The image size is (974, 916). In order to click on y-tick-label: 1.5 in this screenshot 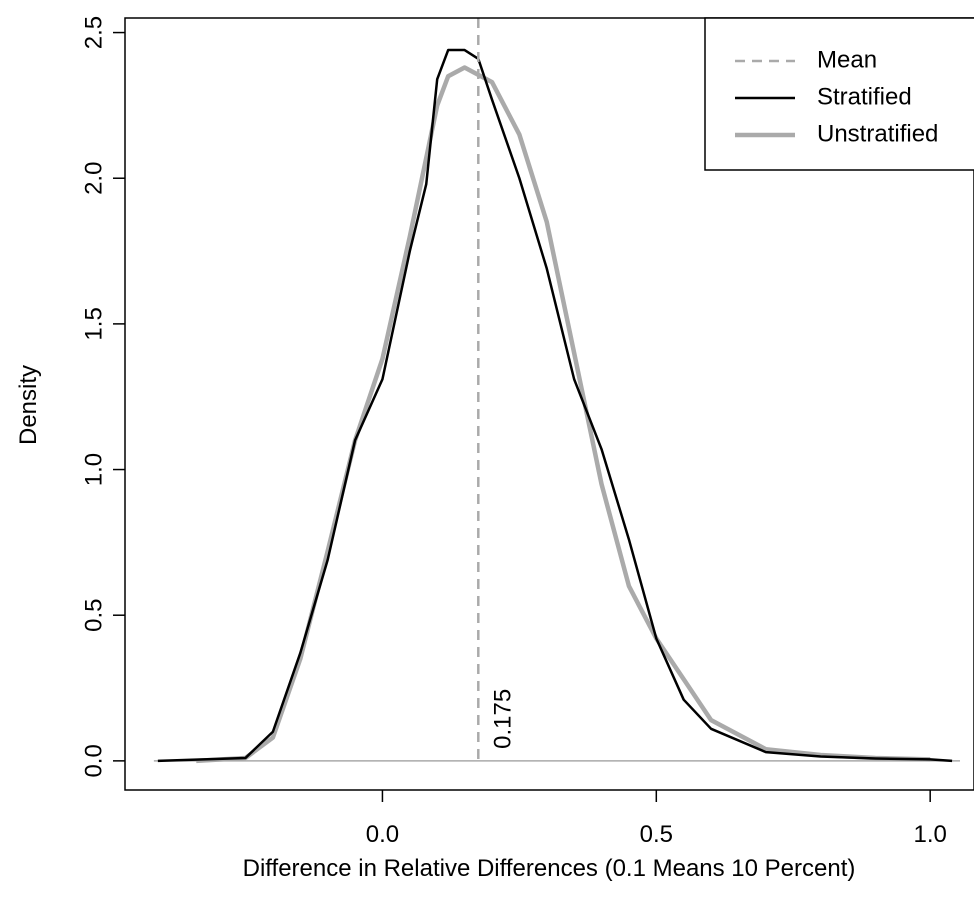, I will do `click(93, 323)`.